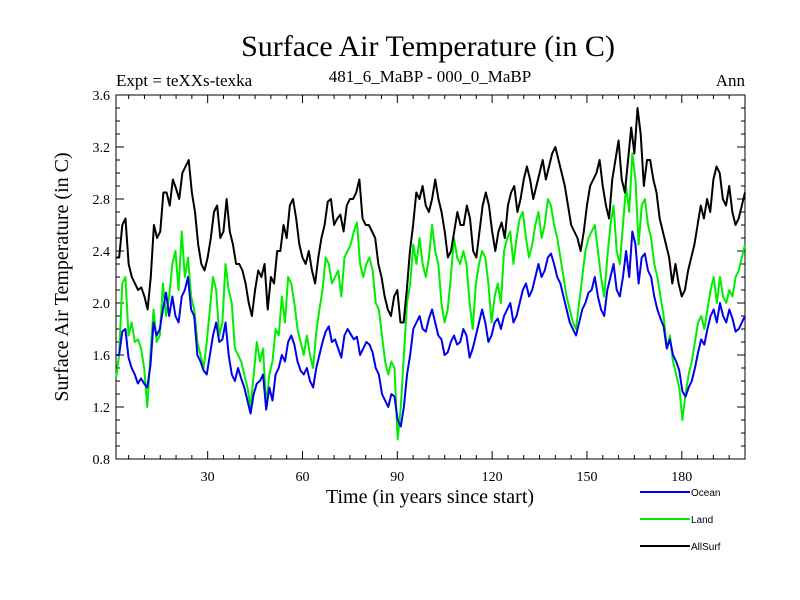  Describe the element at coordinates (102, 96) in the screenshot. I see `y-tick-label: 3.6` at that location.